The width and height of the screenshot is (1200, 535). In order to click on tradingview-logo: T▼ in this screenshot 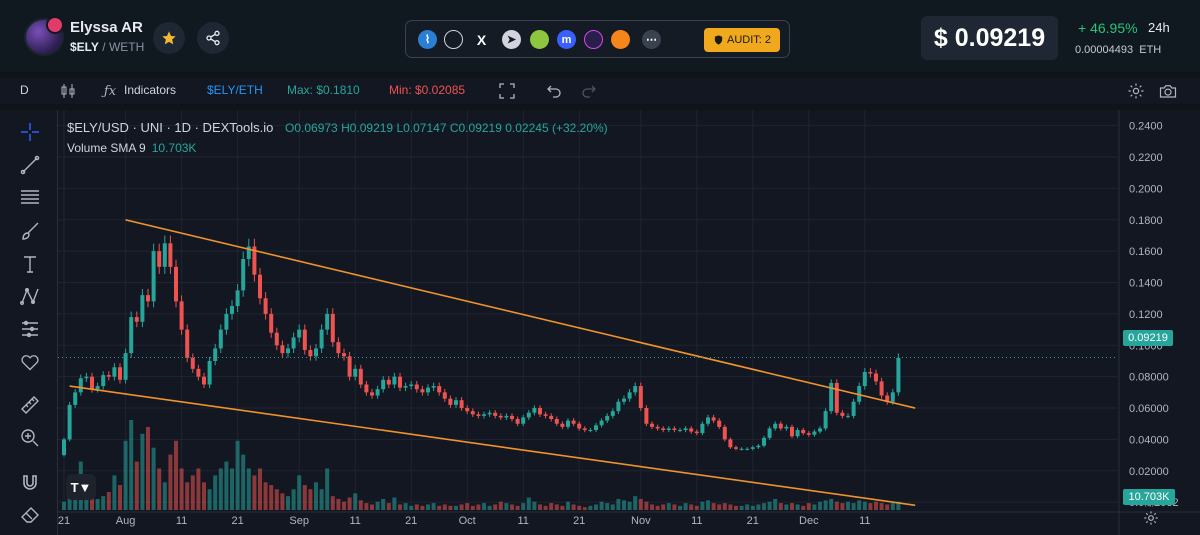, I will do `click(81, 487)`.